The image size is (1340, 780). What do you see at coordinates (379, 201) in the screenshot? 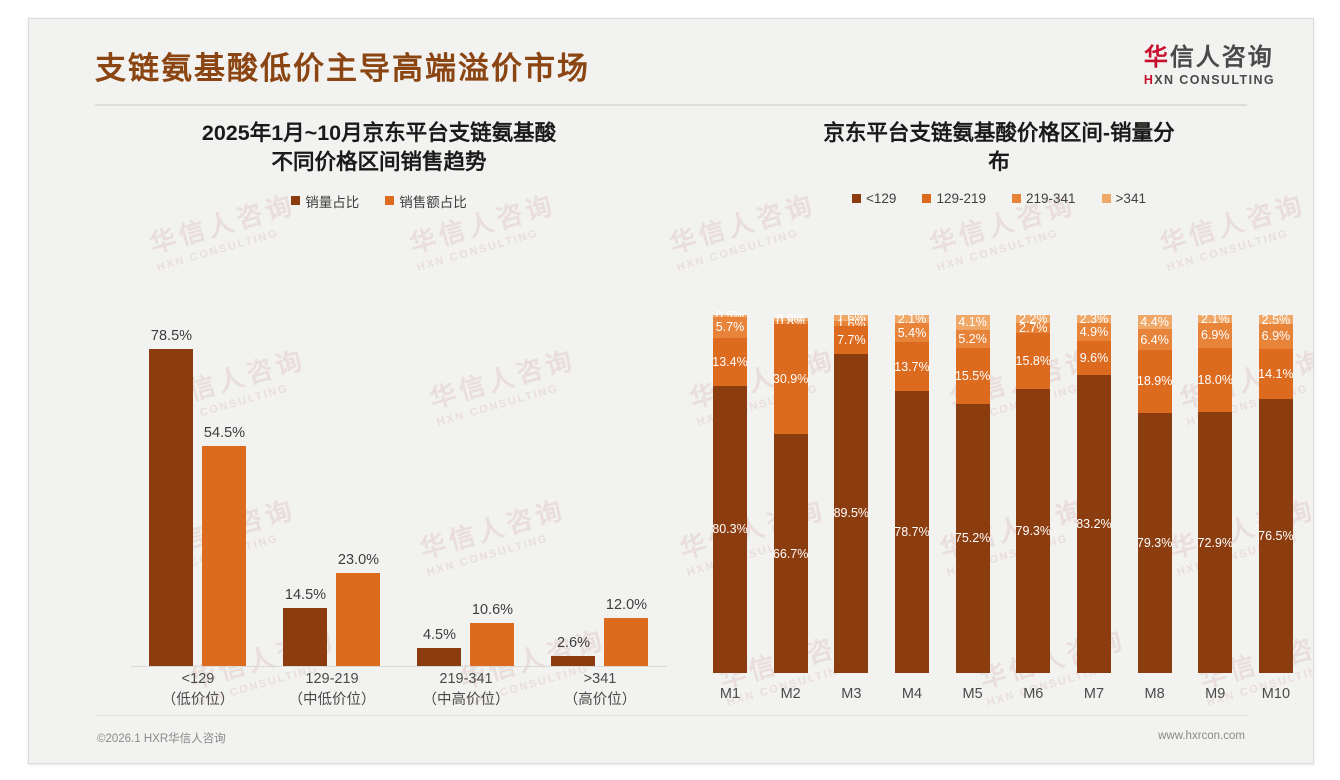
I see `left-chart-legend: 销量占比 销售额占比` at bounding box center [379, 201].